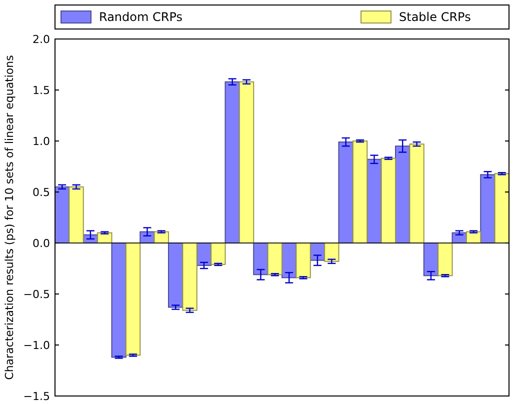 This screenshot has width=513, height=404. What do you see at coordinates (41, 243) in the screenshot?
I see `y-tick-label: 0.0` at bounding box center [41, 243].